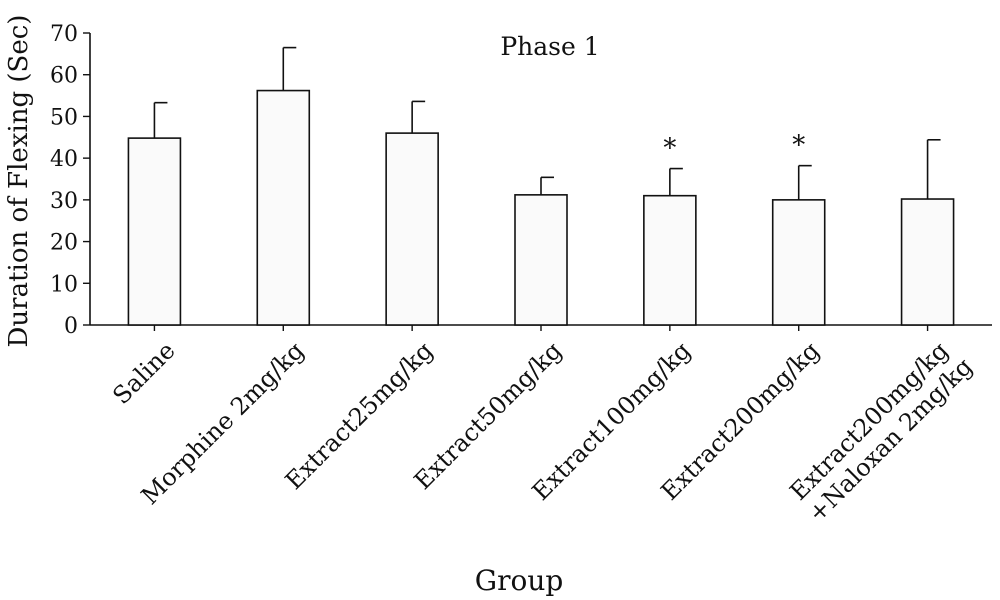  Describe the element at coordinates (64, 159) in the screenshot. I see `y-tick-label: 40` at that location.